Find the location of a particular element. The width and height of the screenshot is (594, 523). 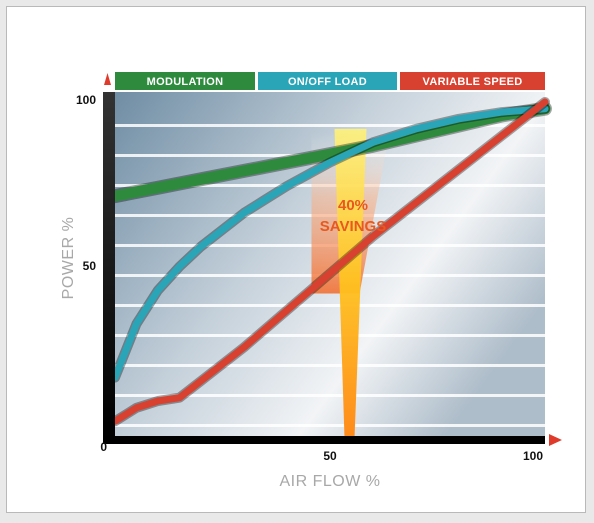

y-tick-100: 100 is located at coordinates (86, 100).